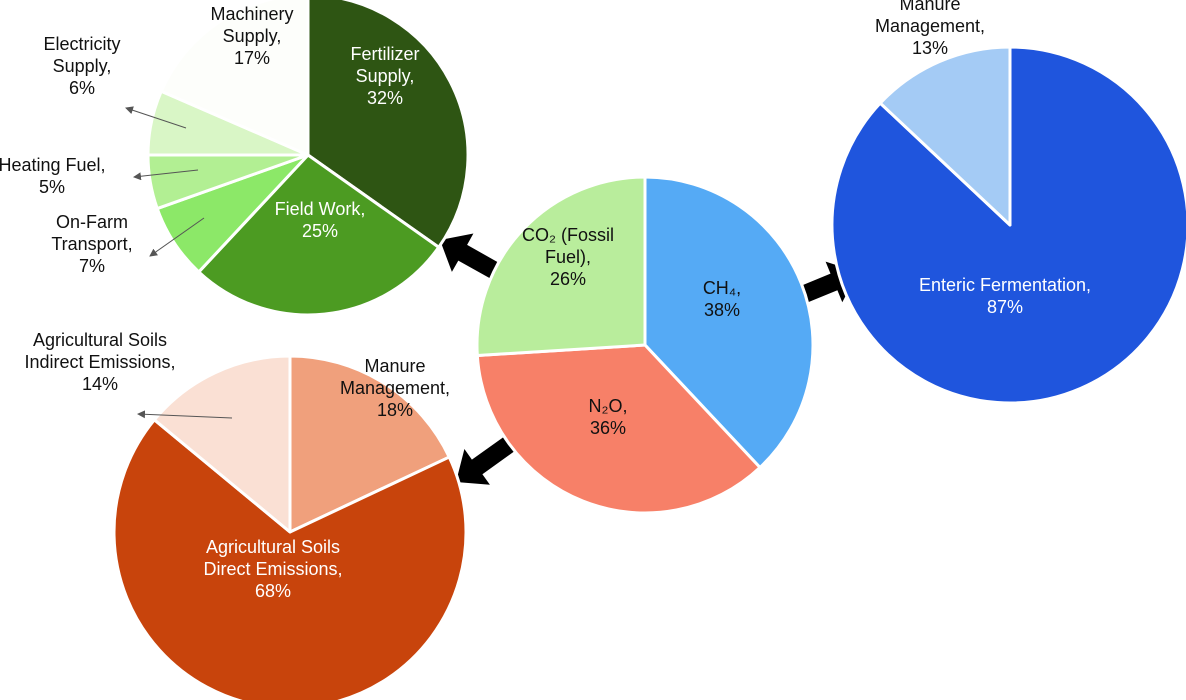 Image resolution: width=1186 pixels, height=700 pixels. I want to click on slice-label-line: Fuel),, so click(568, 257).